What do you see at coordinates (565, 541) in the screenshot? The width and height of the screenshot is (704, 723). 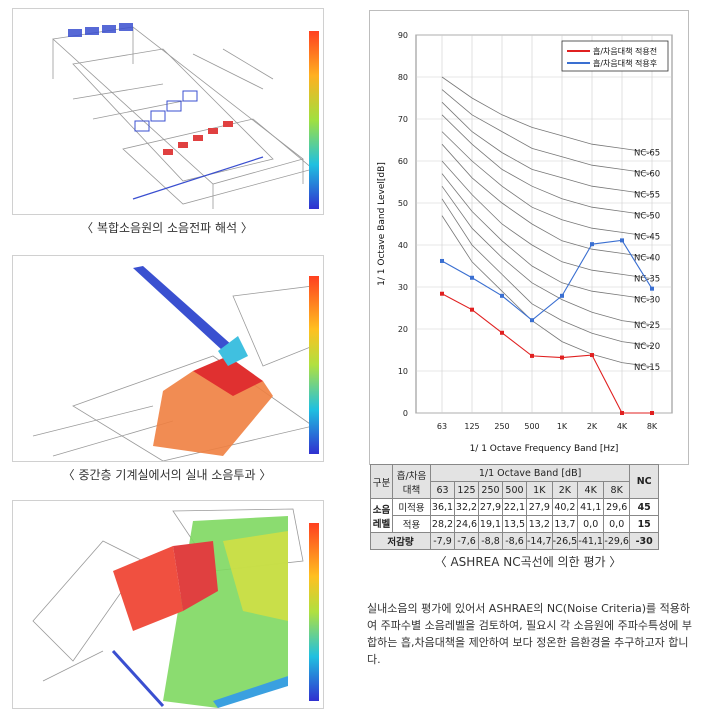 I see `table-cell: -26,5` at bounding box center [565, 541].